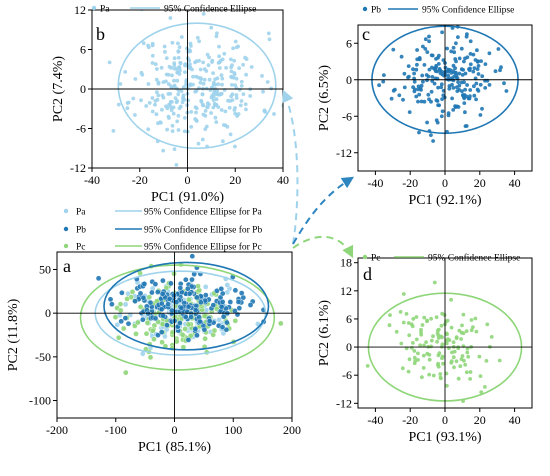  What do you see at coordinates (67, 266) in the screenshot?
I see `panel-letter-a: a` at bounding box center [67, 266].